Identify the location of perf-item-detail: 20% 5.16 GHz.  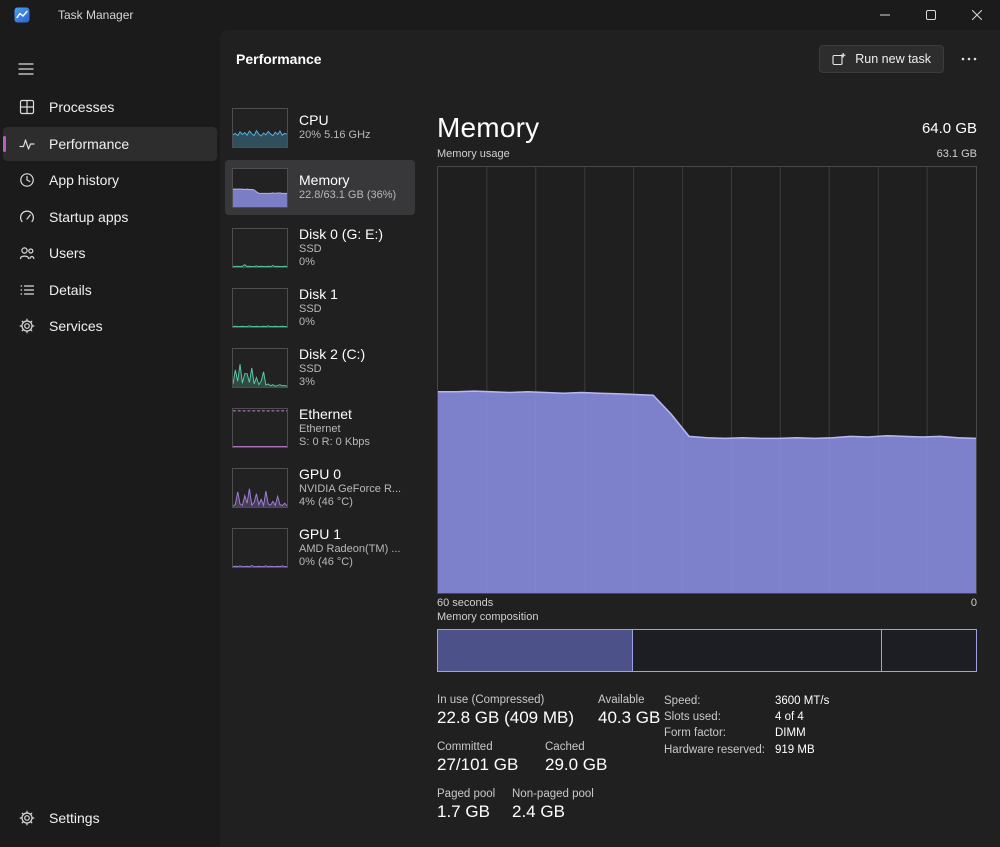
(335, 135).